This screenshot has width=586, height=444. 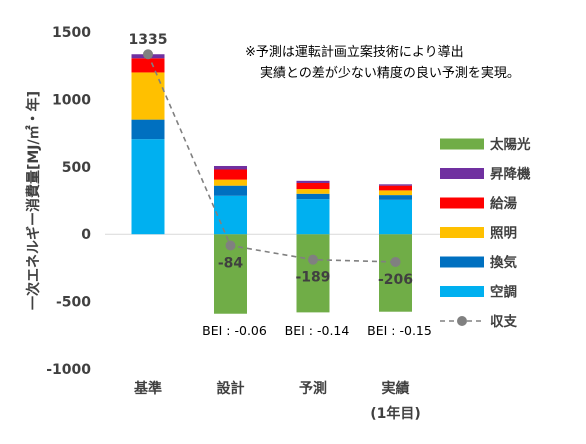 What do you see at coordinates (395, 280) in the screenshot?
I see `balance-value-label: -206` at bounding box center [395, 280].